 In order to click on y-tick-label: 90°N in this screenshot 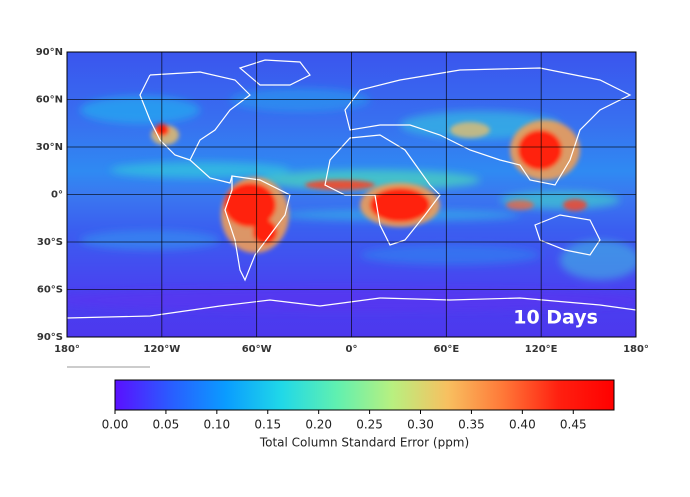, I will do `click(49, 52)`.